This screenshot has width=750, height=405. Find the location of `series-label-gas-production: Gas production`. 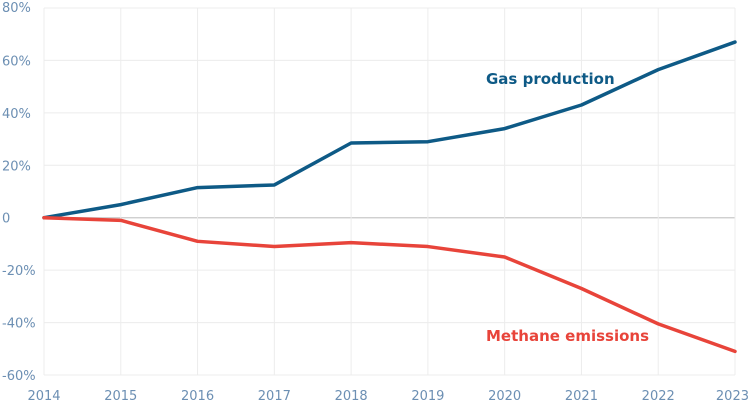

series-label-gas-production: Gas production is located at coordinates (550, 79).